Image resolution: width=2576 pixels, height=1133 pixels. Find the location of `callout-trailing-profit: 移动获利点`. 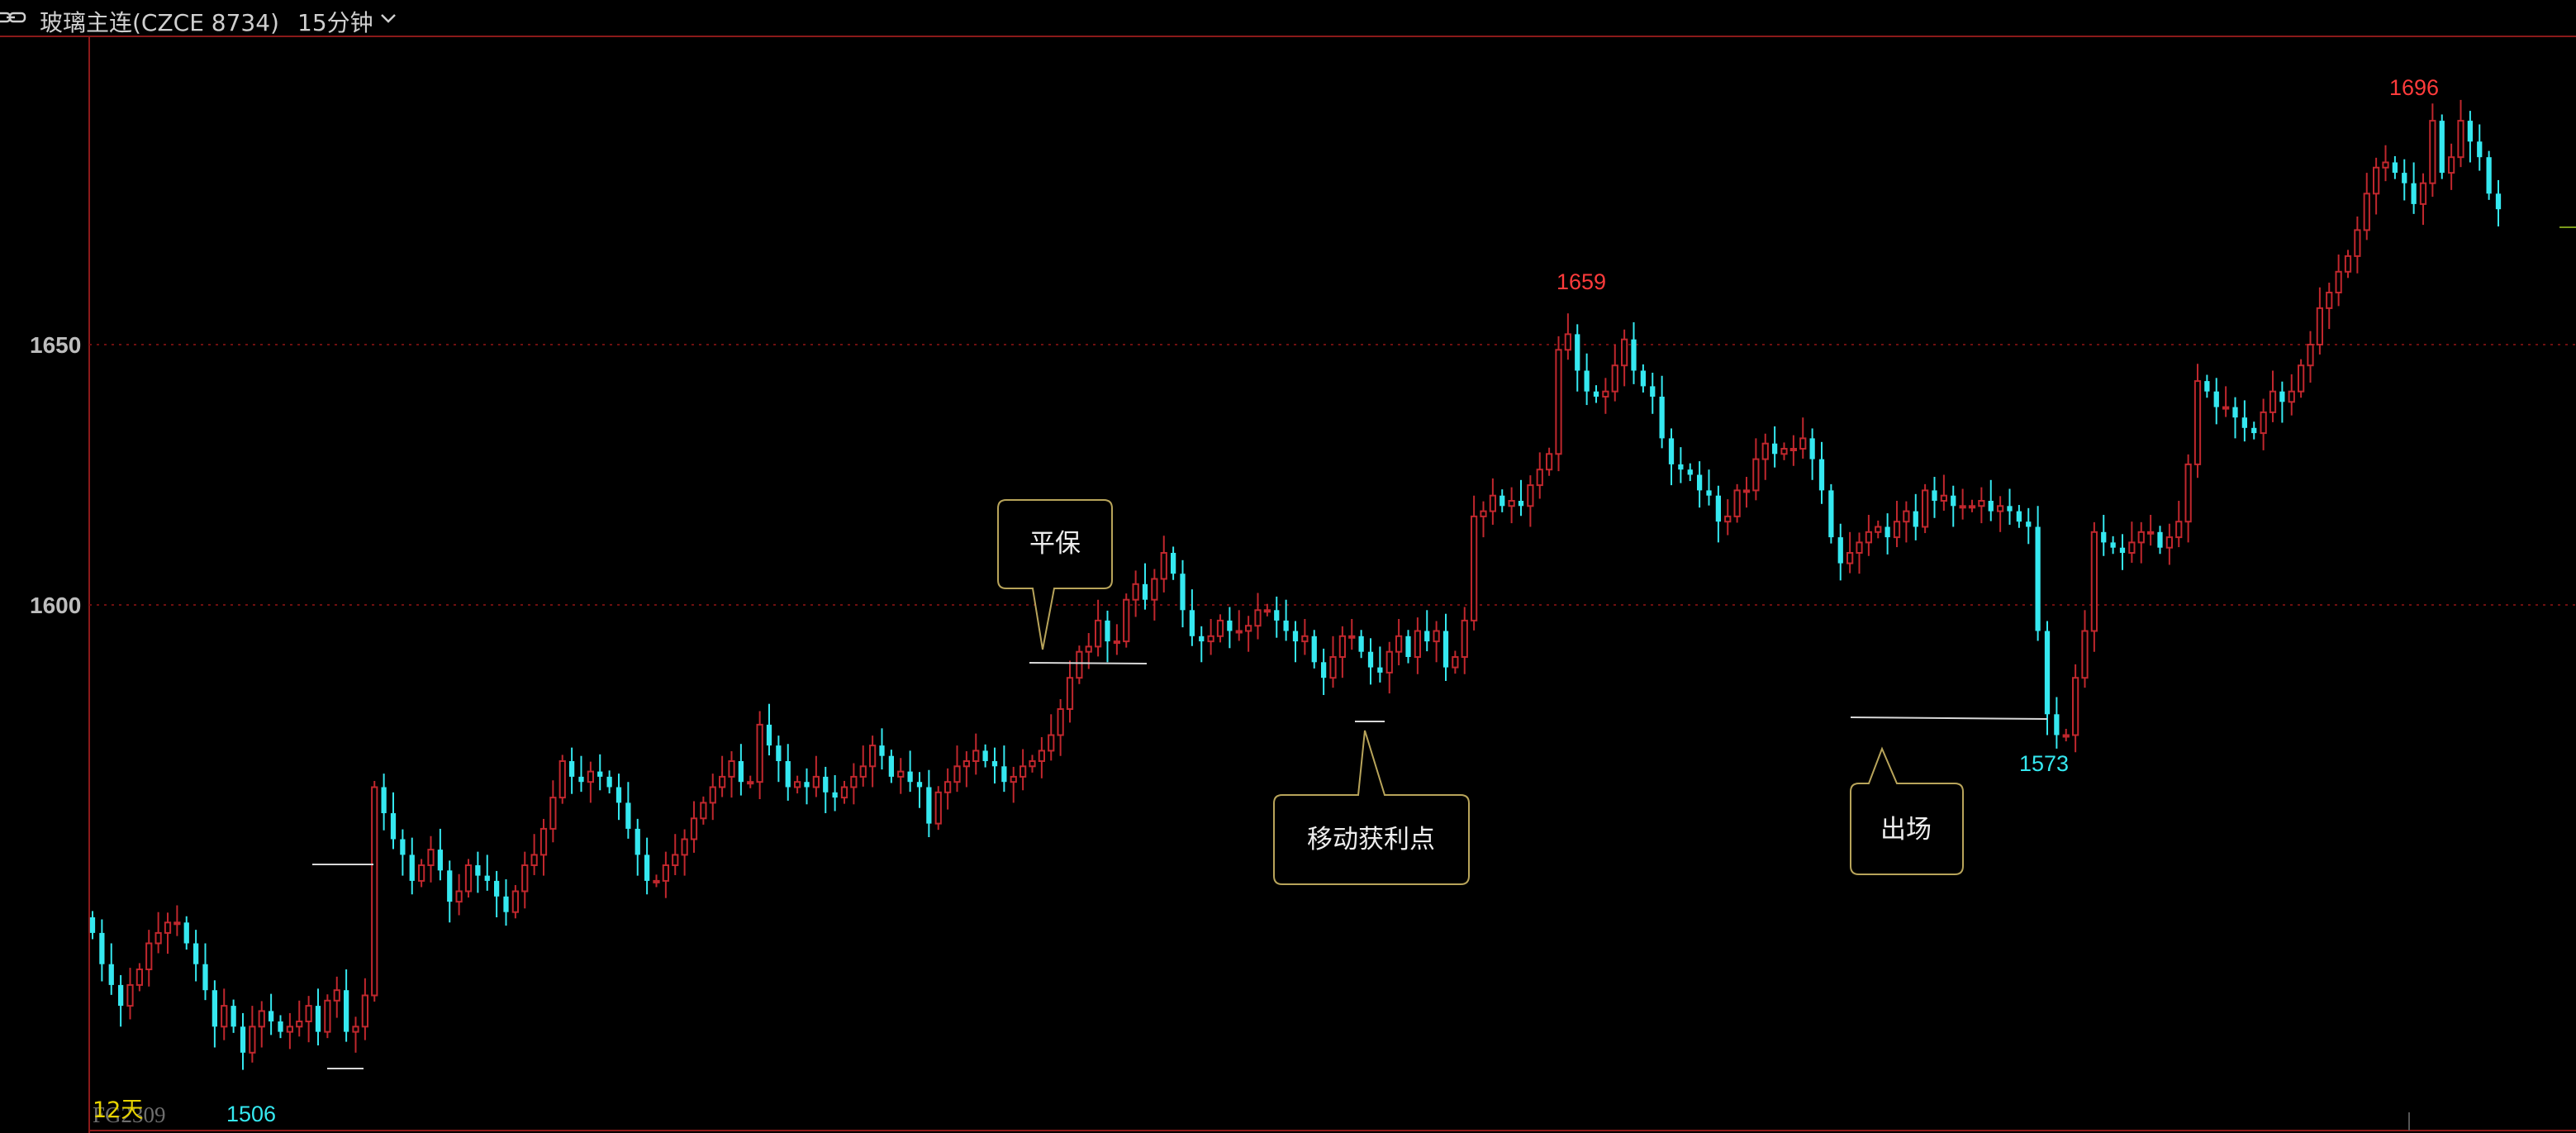

callout-trailing-profit: 移动获利点 is located at coordinates (1371, 807).